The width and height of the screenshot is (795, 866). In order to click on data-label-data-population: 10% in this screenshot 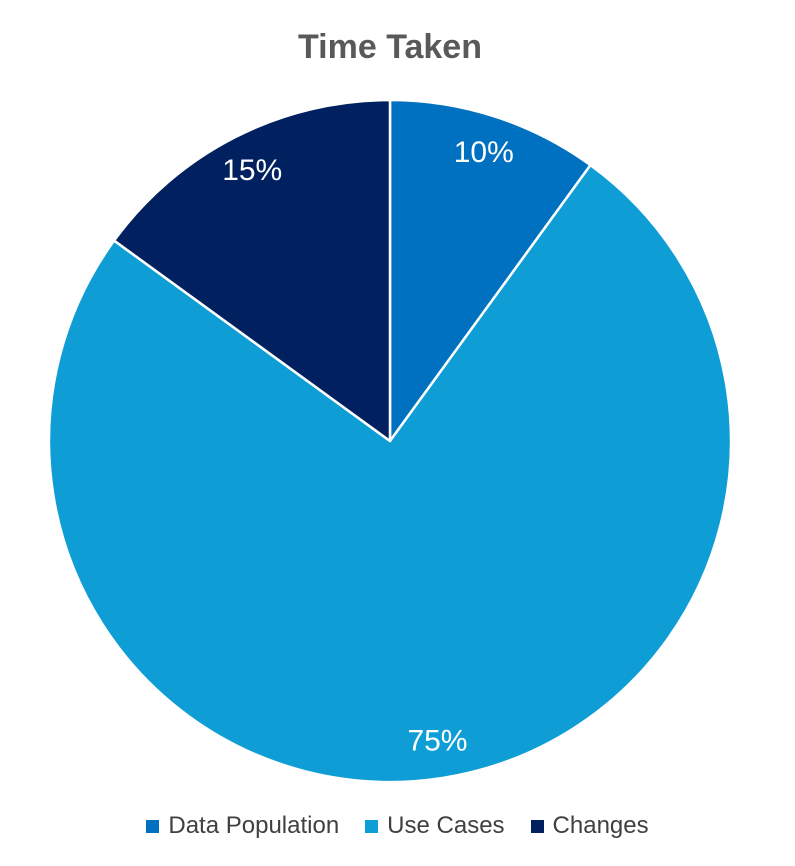, I will do `click(484, 152)`.